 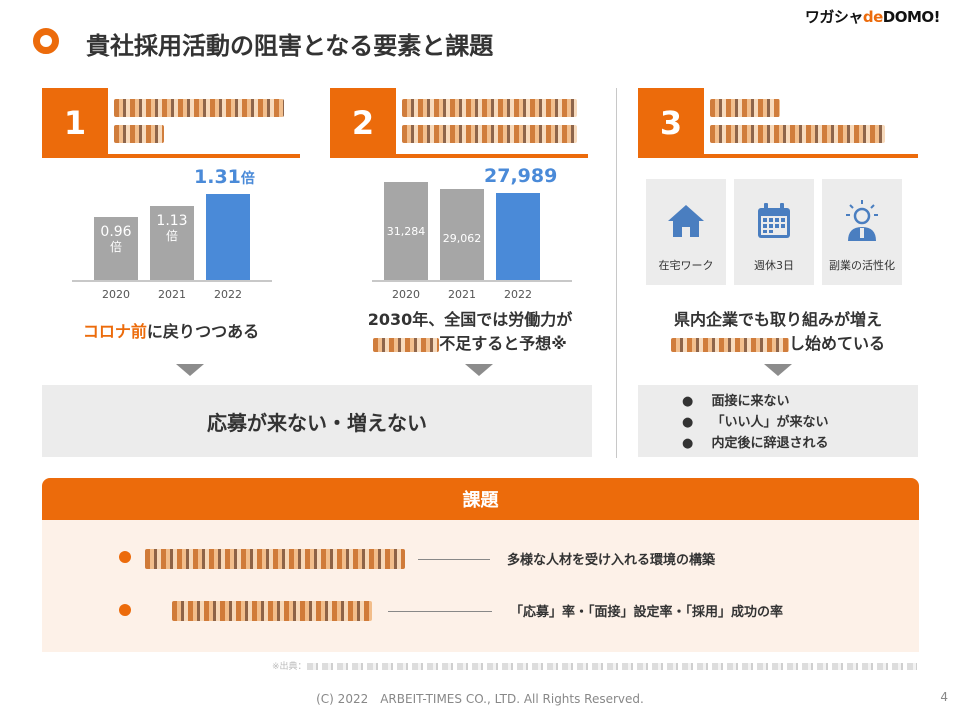 What do you see at coordinates (611, 560) in the screenshot?
I see `kadai-item-1: 多様な人材を受け入れる環境の構築` at bounding box center [611, 560].